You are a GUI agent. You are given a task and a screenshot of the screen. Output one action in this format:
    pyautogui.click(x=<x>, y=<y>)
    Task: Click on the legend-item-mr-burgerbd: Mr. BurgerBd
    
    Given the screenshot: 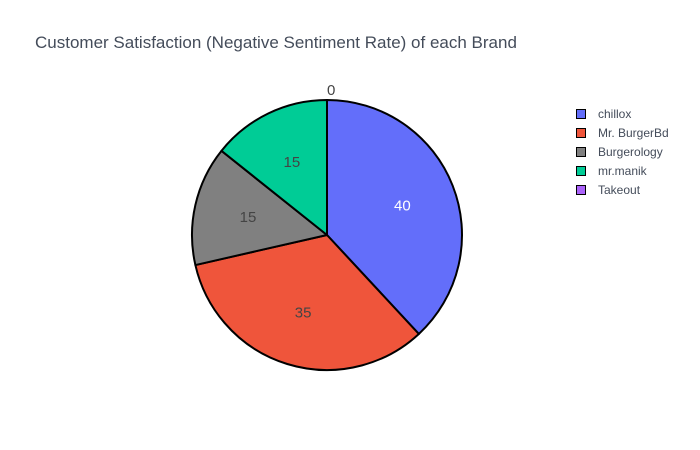 What is the action you would take?
    pyautogui.click(x=622, y=132)
    